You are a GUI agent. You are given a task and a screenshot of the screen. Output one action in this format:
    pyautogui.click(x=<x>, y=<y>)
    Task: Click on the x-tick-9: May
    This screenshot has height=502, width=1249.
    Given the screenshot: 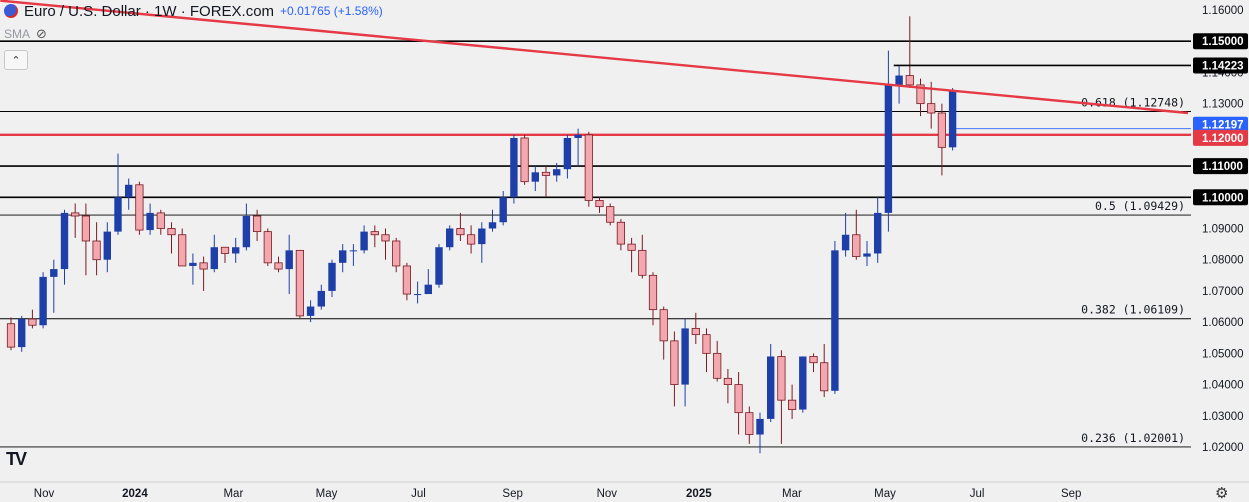 What is the action you would take?
    pyautogui.click(x=885, y=494)
    